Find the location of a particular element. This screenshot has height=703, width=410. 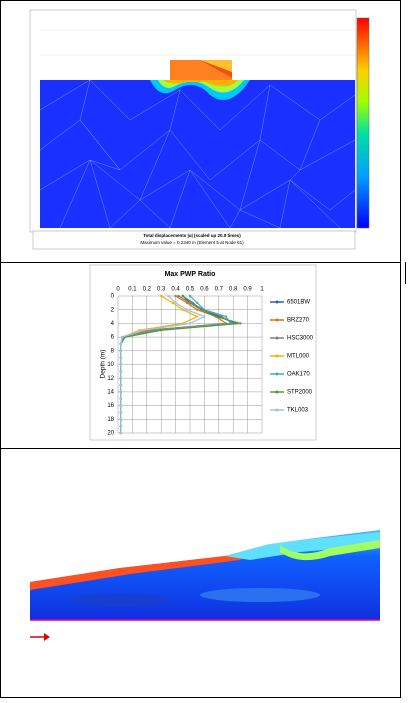

x-tick-label: 0.6 is located at coordinates (204, 290).